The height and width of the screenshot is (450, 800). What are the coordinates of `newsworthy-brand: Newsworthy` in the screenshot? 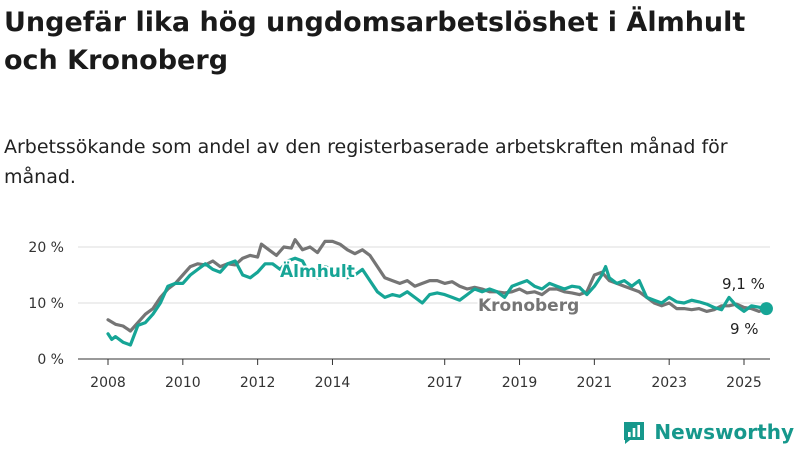 It's located at (708, 432).